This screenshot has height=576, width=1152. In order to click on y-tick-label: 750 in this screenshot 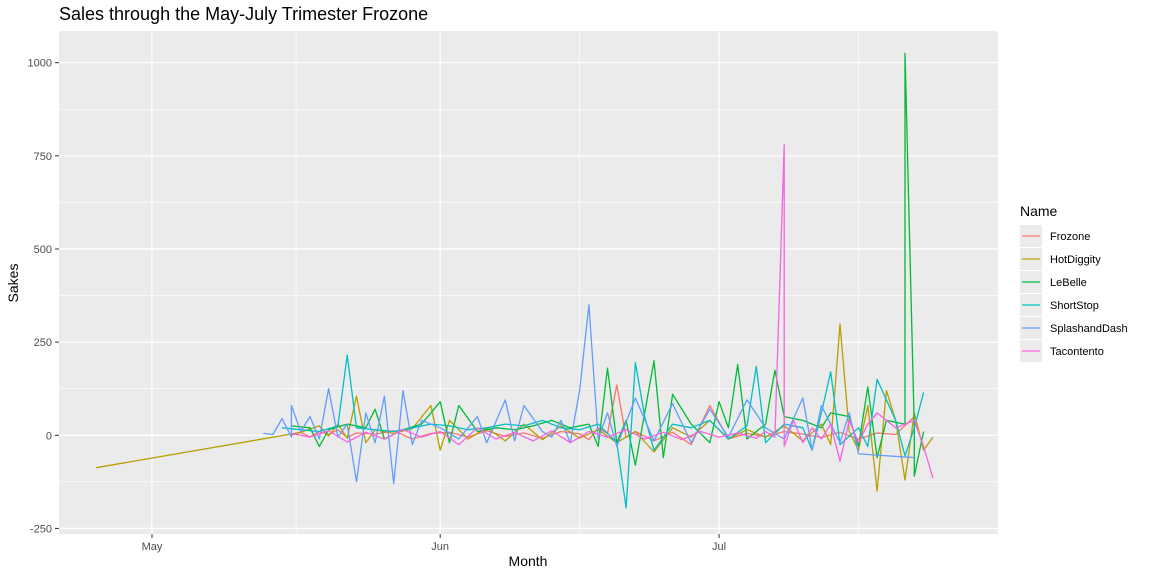, I will do `click(43, 157)`.